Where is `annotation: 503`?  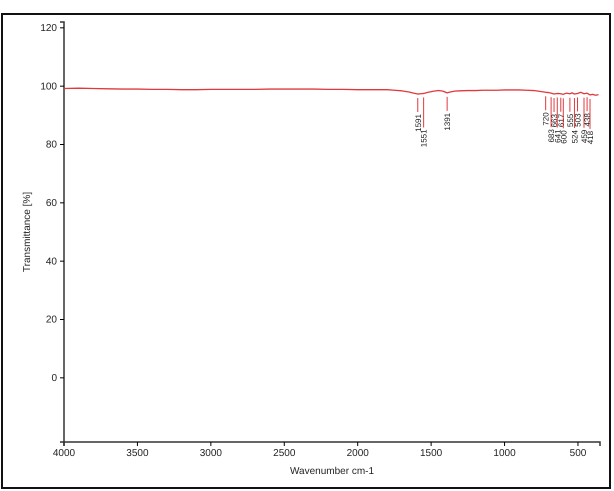
annotation: 503 is located at coordinates (578, 119).